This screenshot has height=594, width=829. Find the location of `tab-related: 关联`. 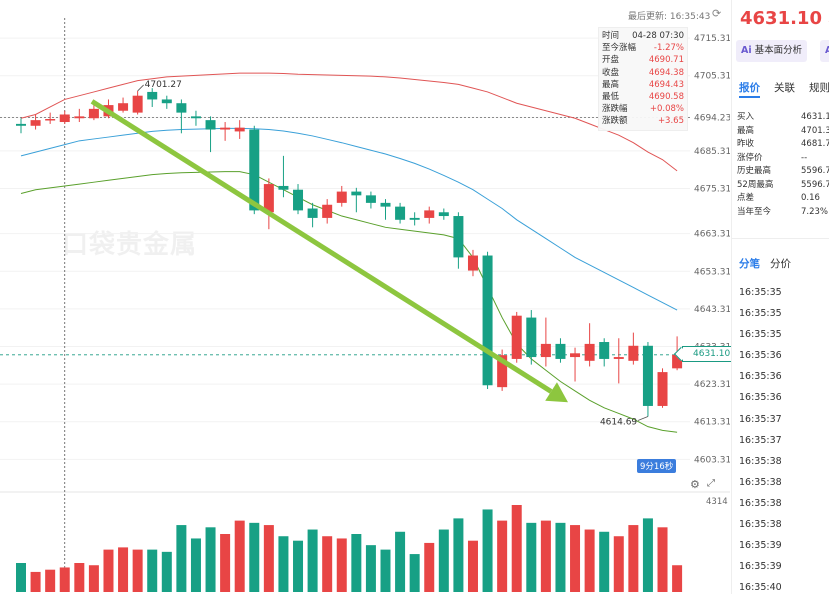

tab-related: 关联 is located at coordinates (784, 88).